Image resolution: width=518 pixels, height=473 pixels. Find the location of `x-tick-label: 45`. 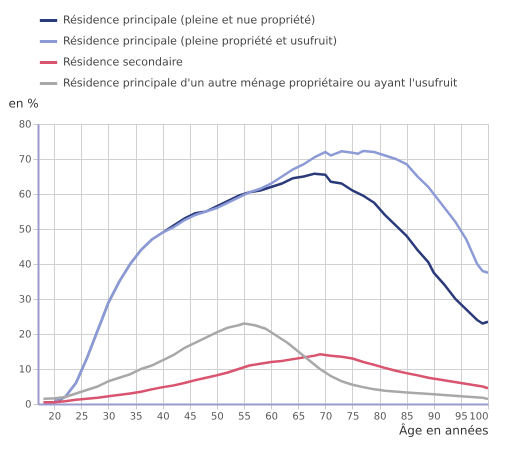

x-tick-label: 45 is located at coordinates (190, 417).